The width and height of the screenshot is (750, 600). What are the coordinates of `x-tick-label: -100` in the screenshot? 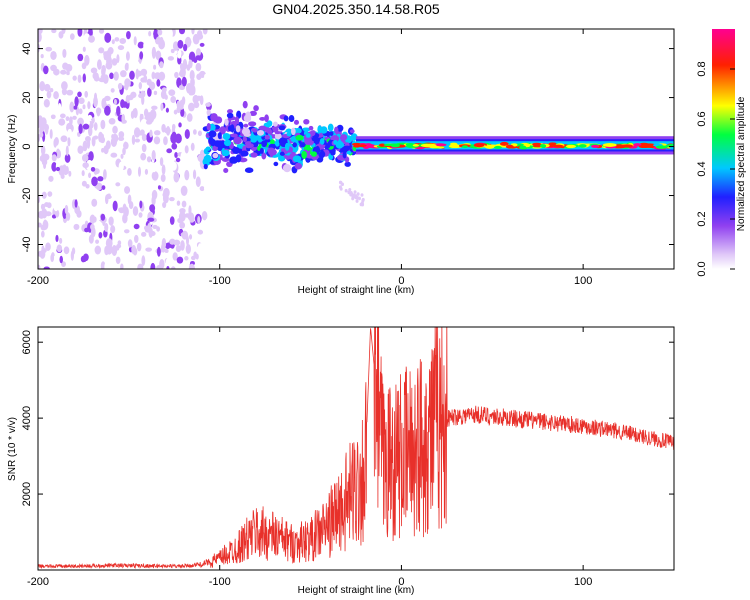 It's located at (220, 281).